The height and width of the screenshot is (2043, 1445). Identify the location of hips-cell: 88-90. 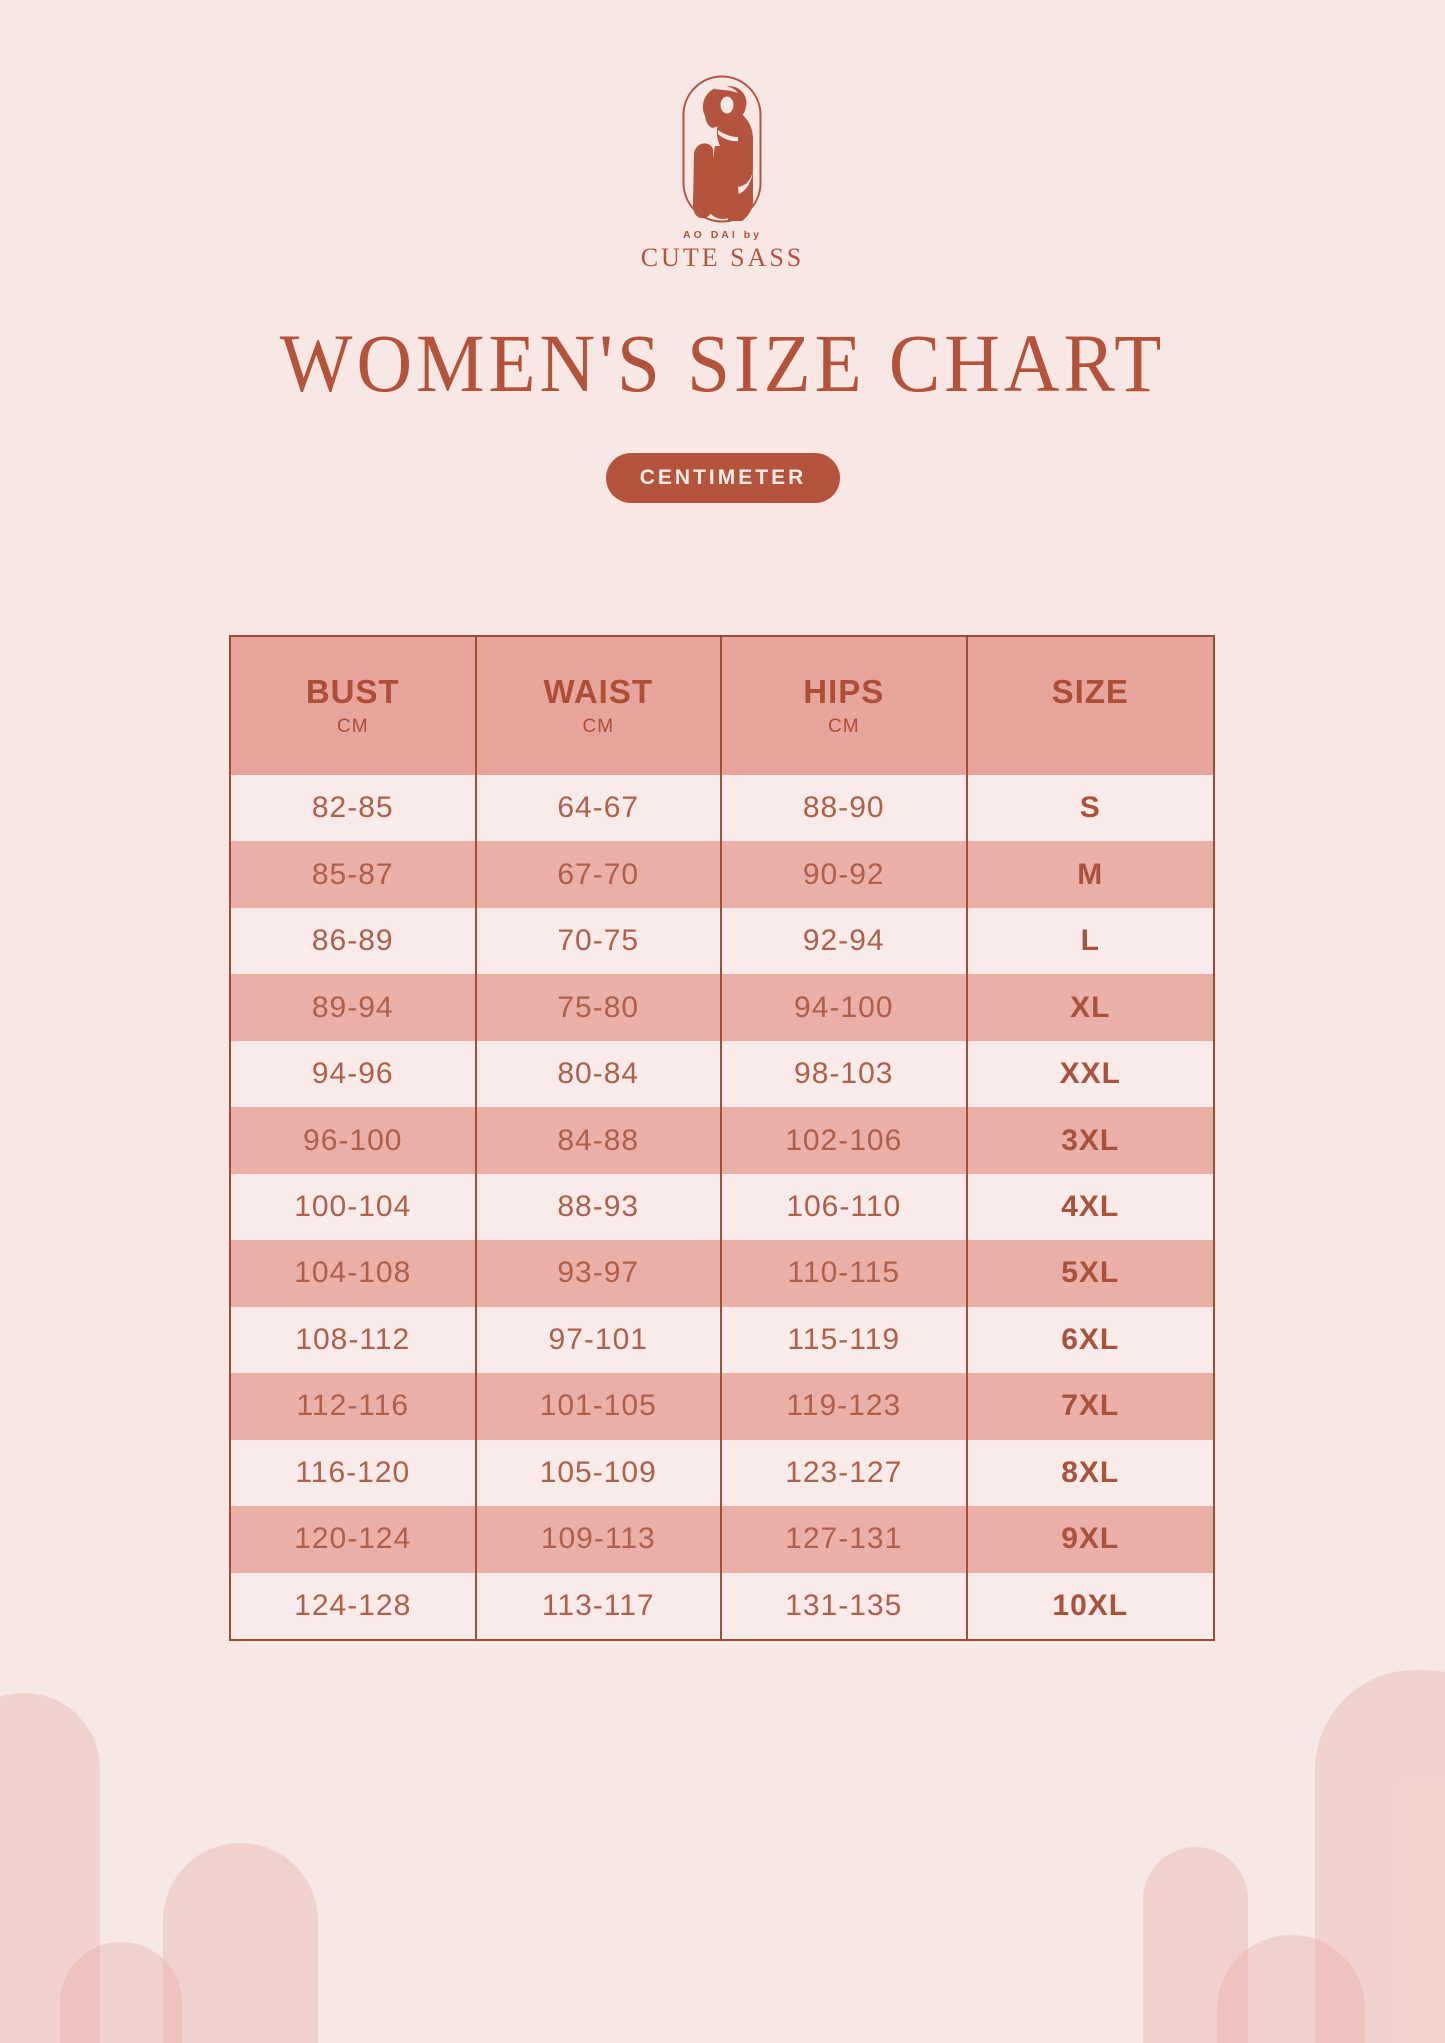
(845, 808).